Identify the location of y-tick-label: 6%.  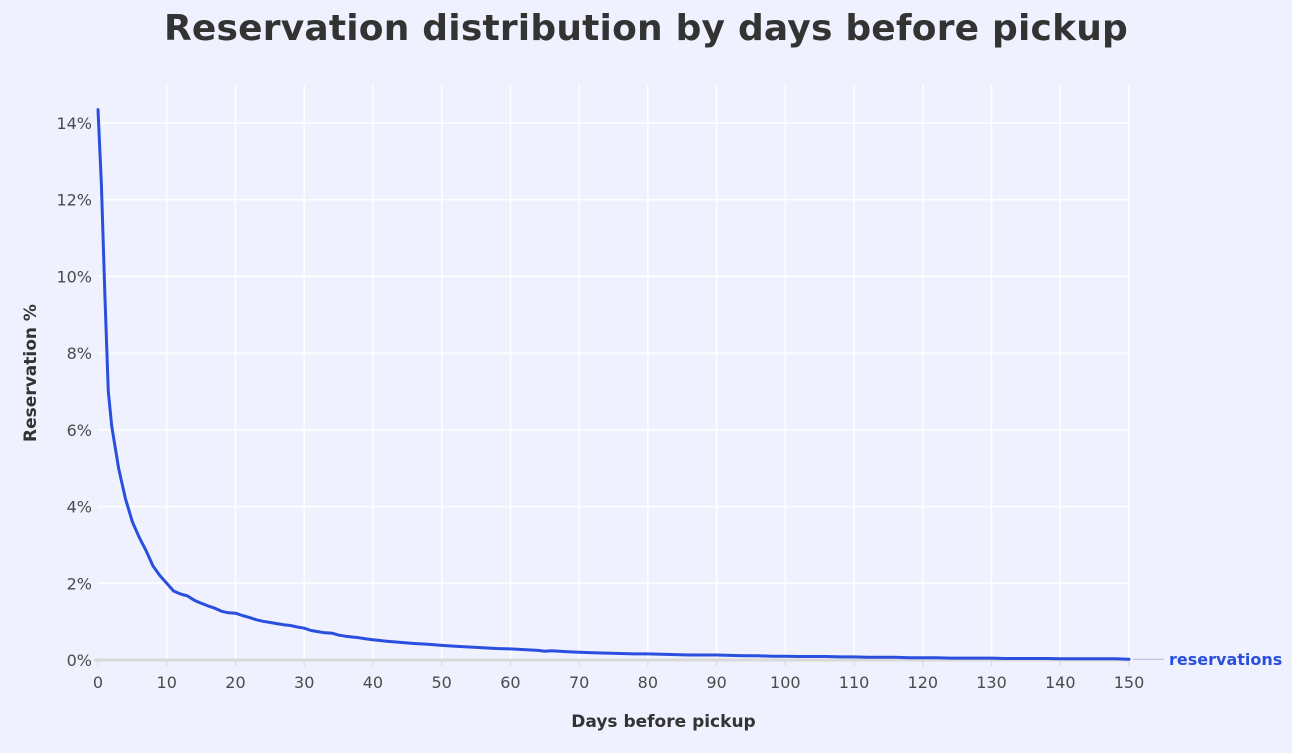
(79, 430).